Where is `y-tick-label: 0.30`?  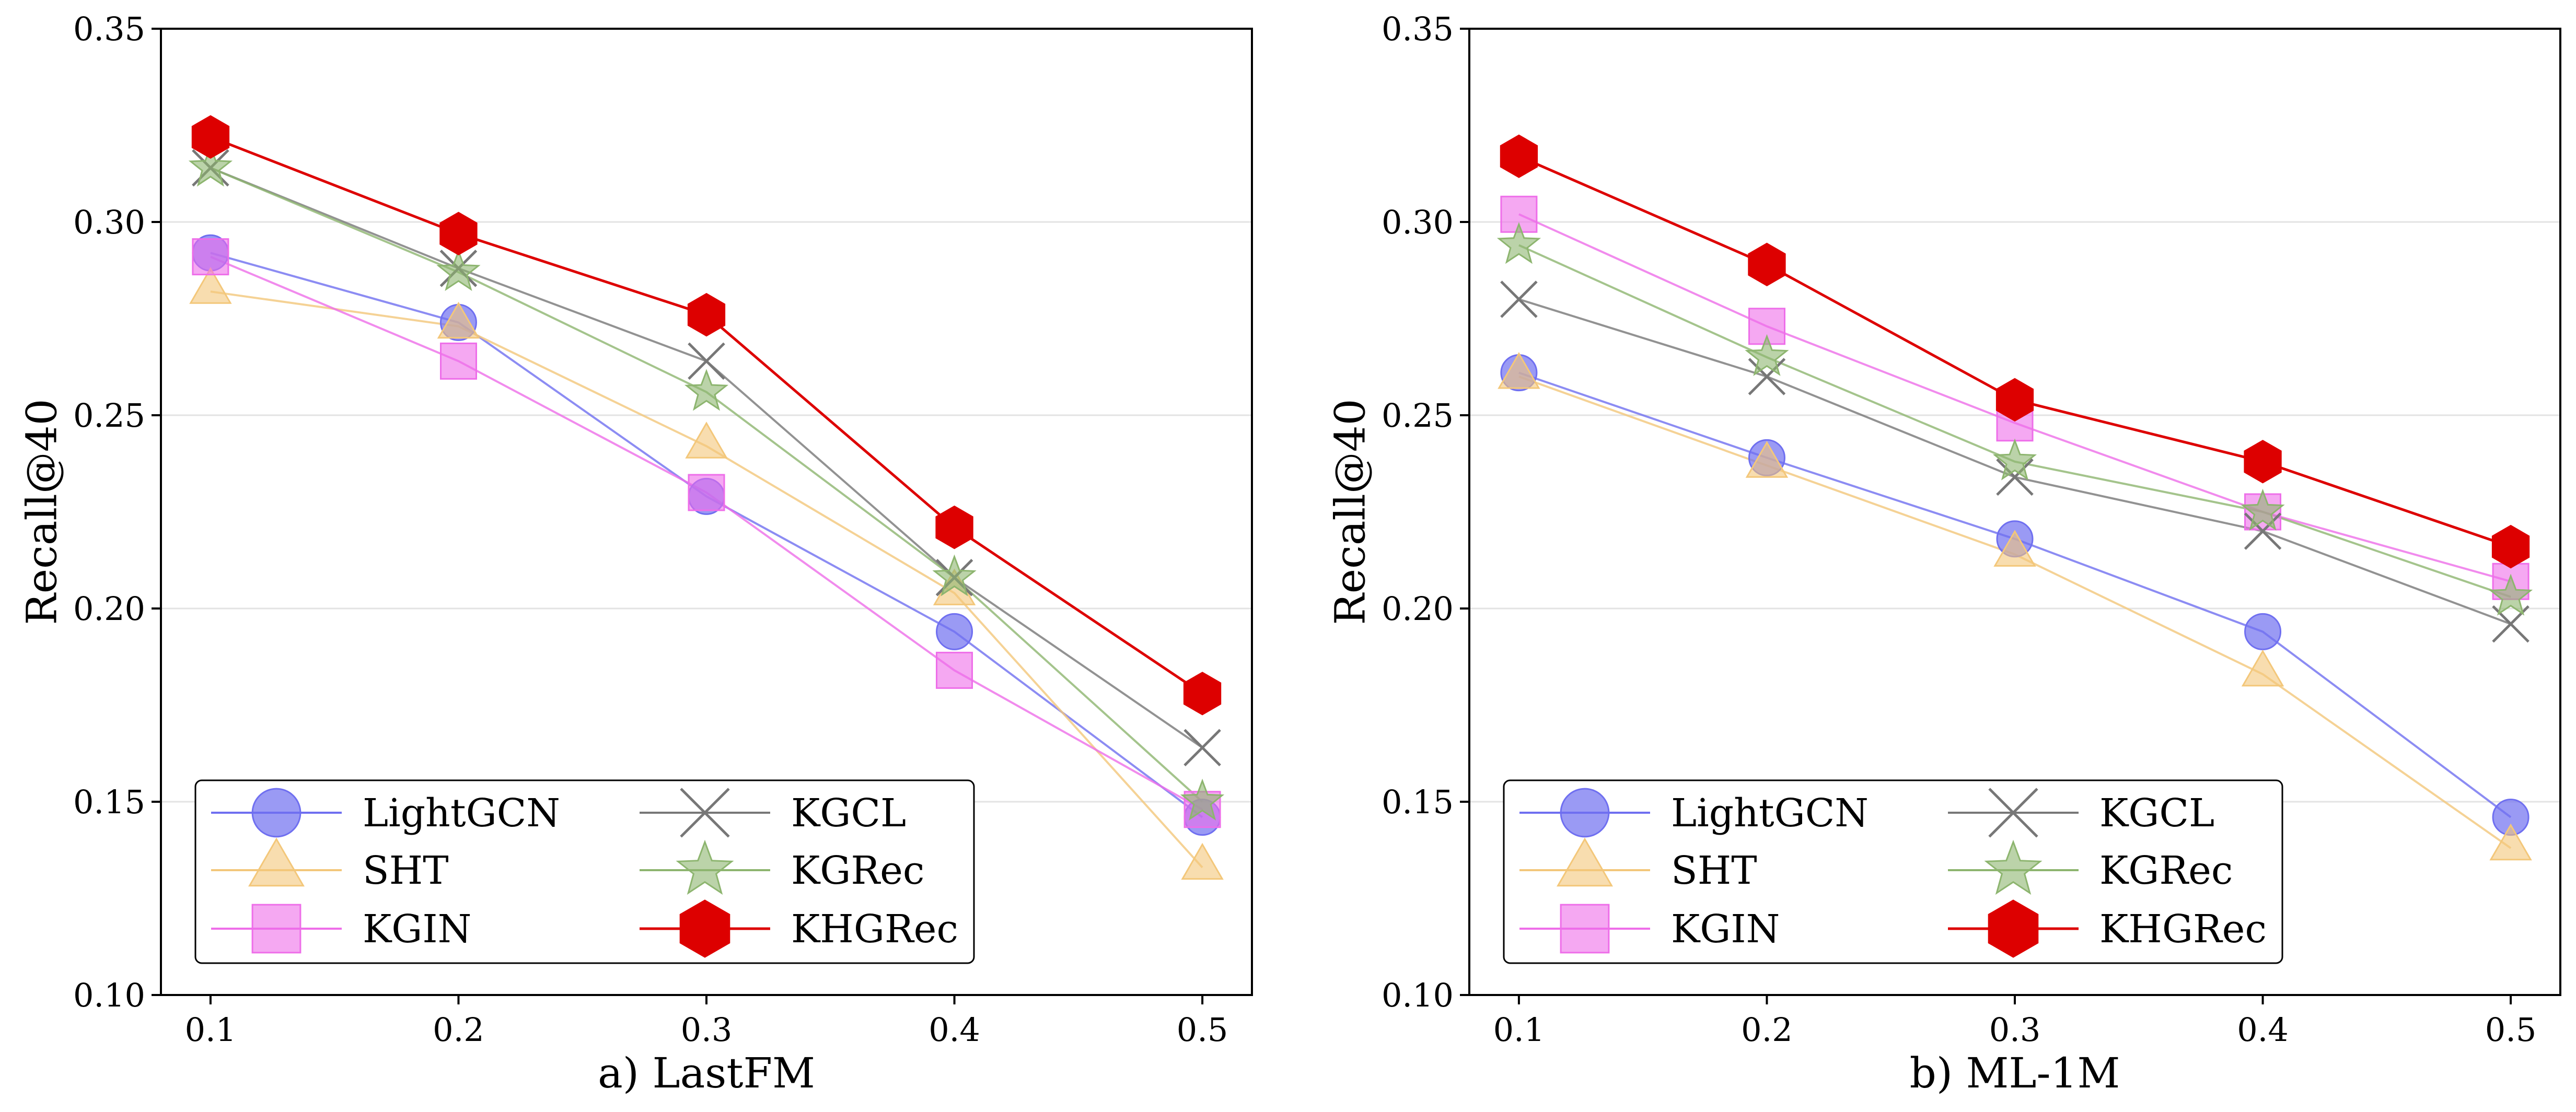 y-tick-label: 0.30 is located at coordinates (109, 222).